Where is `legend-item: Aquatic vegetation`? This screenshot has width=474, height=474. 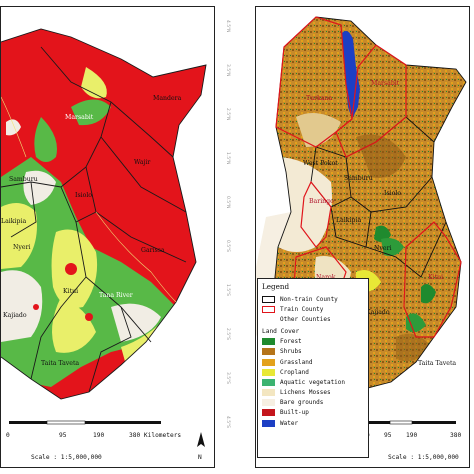
legend-item: Aquatic vegetation is located at coordinates (313, 382).